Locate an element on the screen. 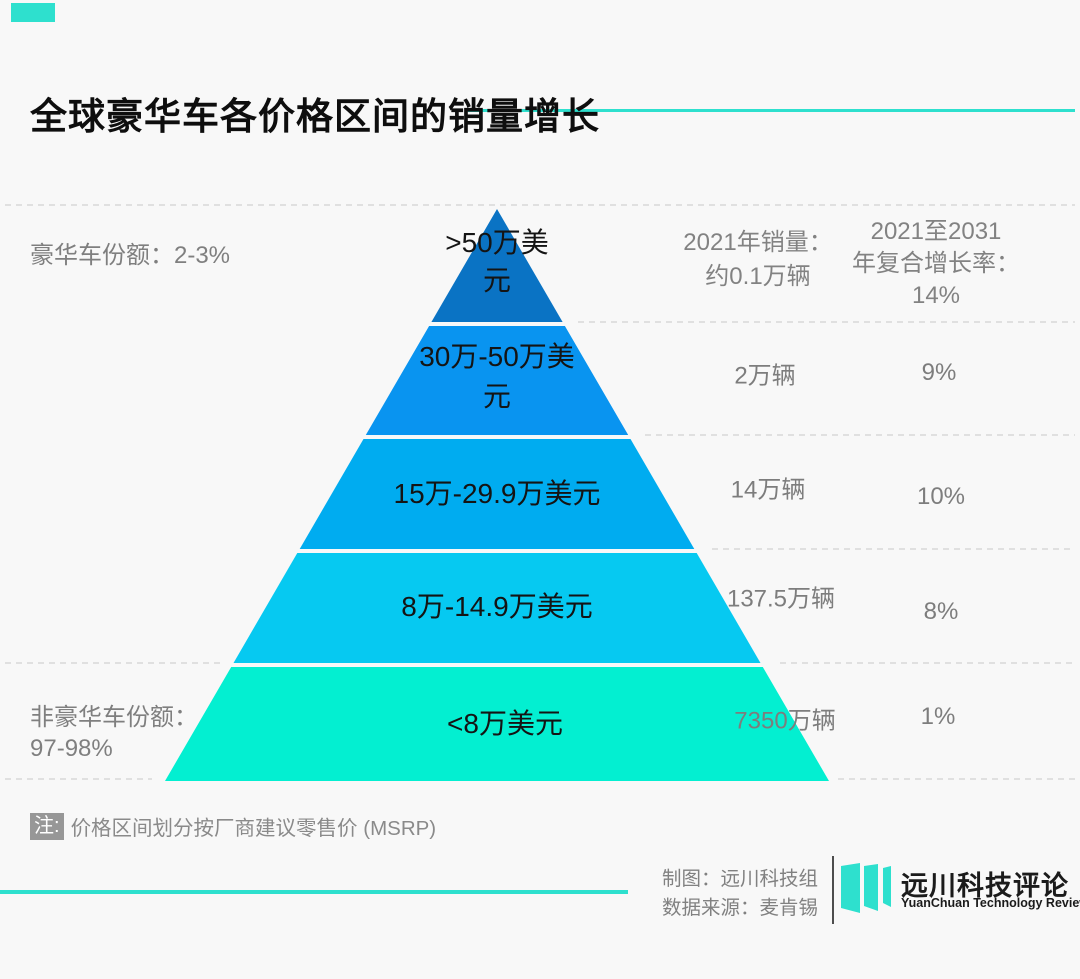 The width and height of the screenshot is (1080, 979). footer-rule is located at coordinates (314, 892).